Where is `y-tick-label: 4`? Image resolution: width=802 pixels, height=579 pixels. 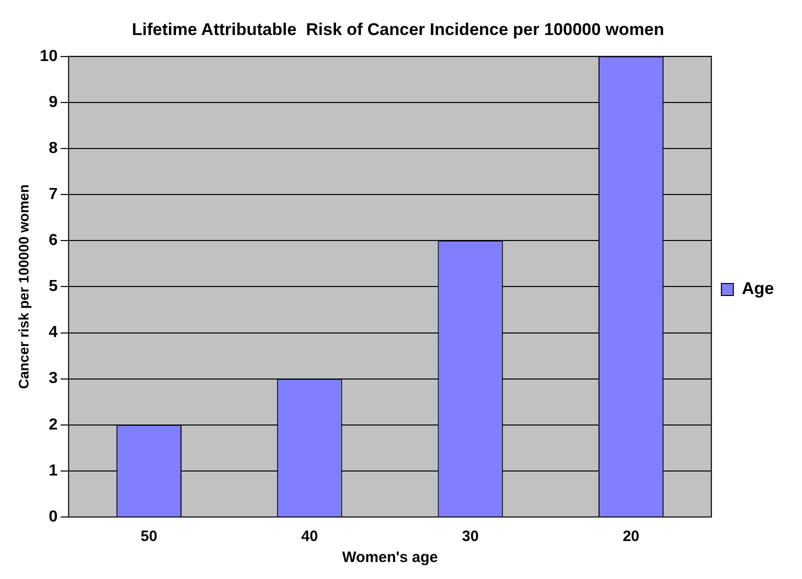 y-tick-label: 4 is located at coordinates (53, 333).